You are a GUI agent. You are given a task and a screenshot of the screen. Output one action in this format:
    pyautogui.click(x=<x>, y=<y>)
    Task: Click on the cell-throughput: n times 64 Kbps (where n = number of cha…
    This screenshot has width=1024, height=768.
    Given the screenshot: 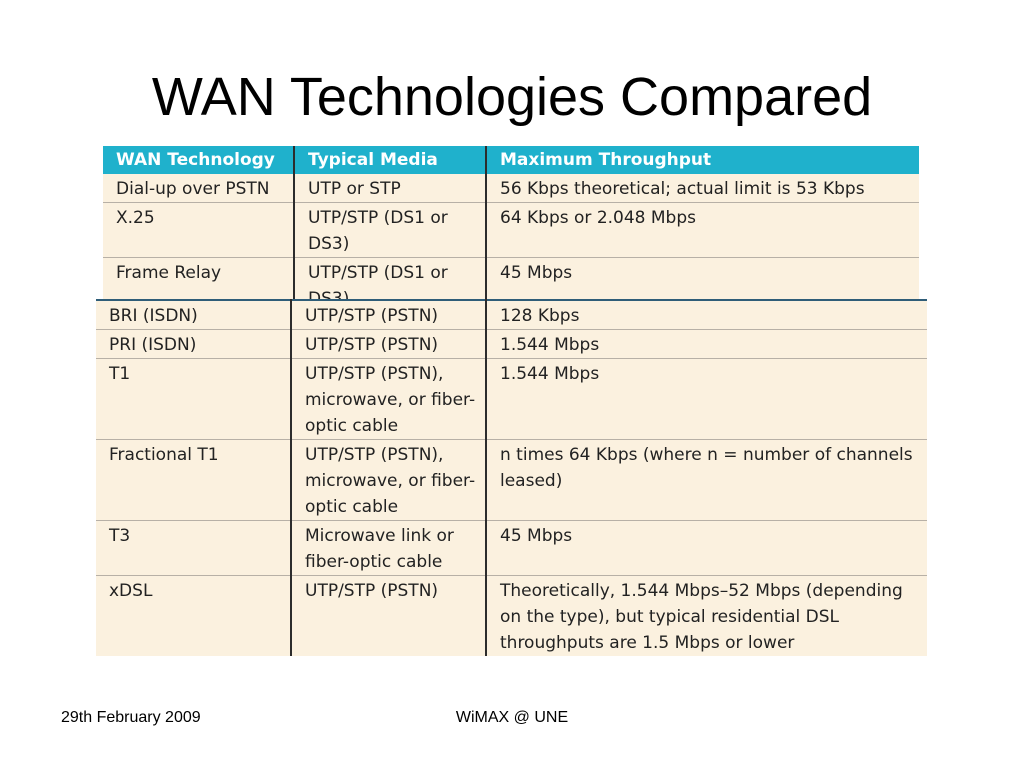 What is the action you would take?
    pyautogui.click(x=706, y=480)
    